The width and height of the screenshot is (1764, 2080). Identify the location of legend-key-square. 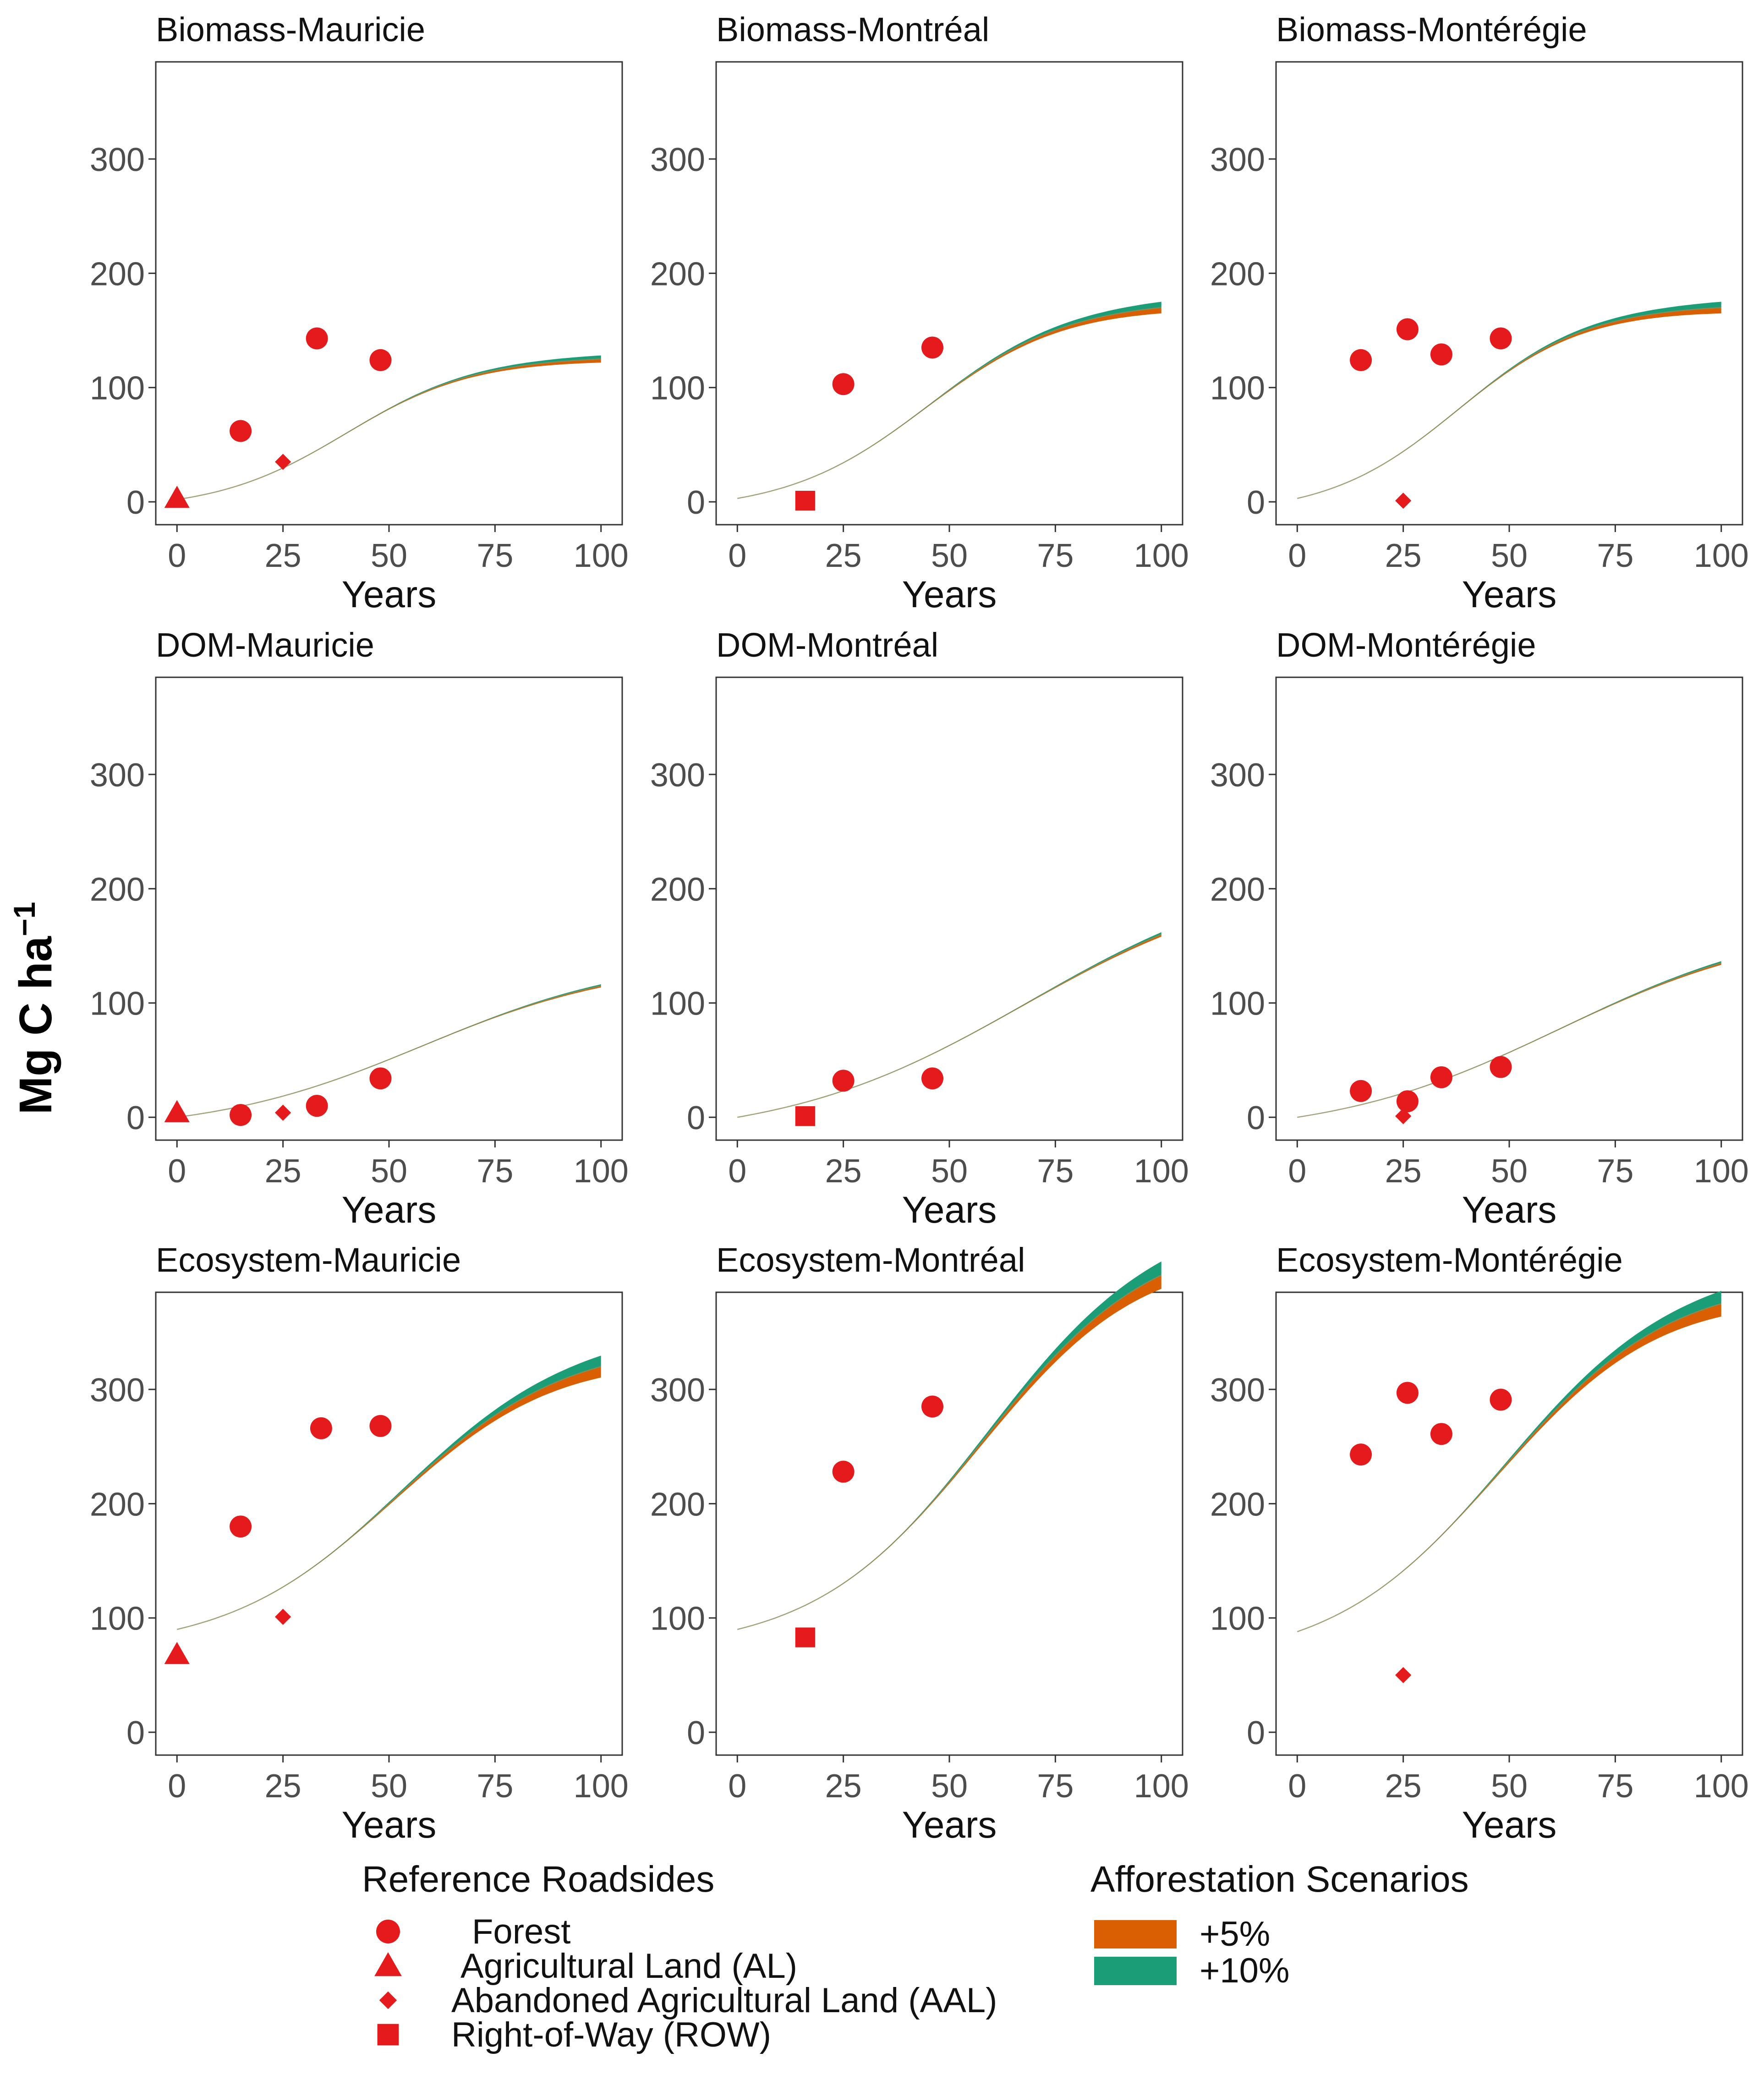
(388, 2035).